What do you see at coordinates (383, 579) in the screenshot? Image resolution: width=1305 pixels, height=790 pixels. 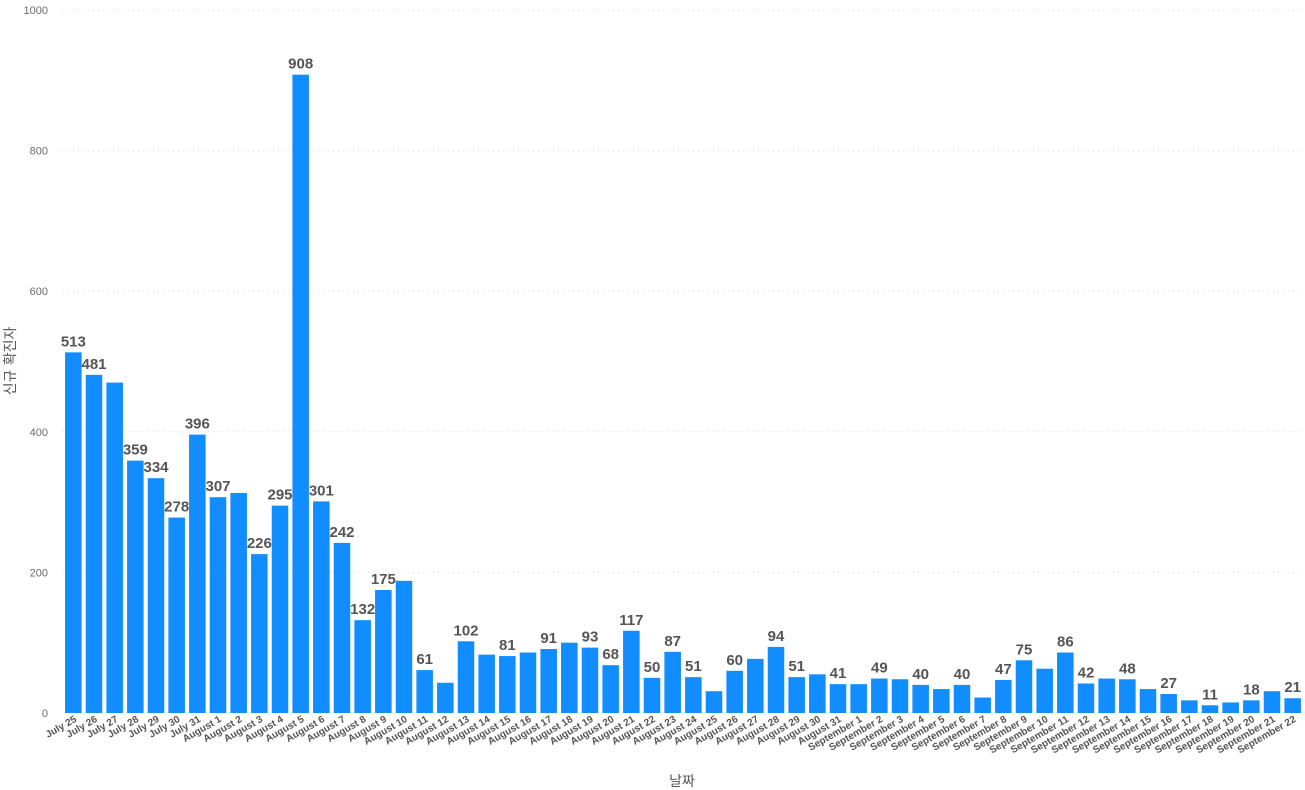 I see `data-label: 175` at bounding box center [383, 579].